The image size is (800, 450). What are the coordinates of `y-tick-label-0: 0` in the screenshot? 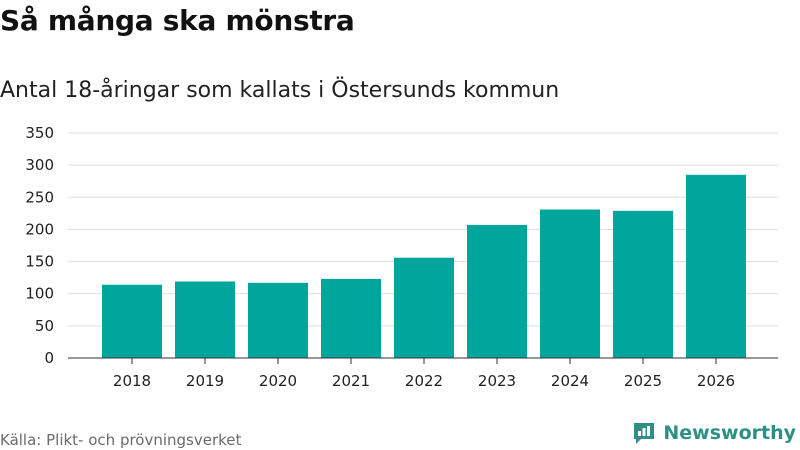 It's located at (49, 358).